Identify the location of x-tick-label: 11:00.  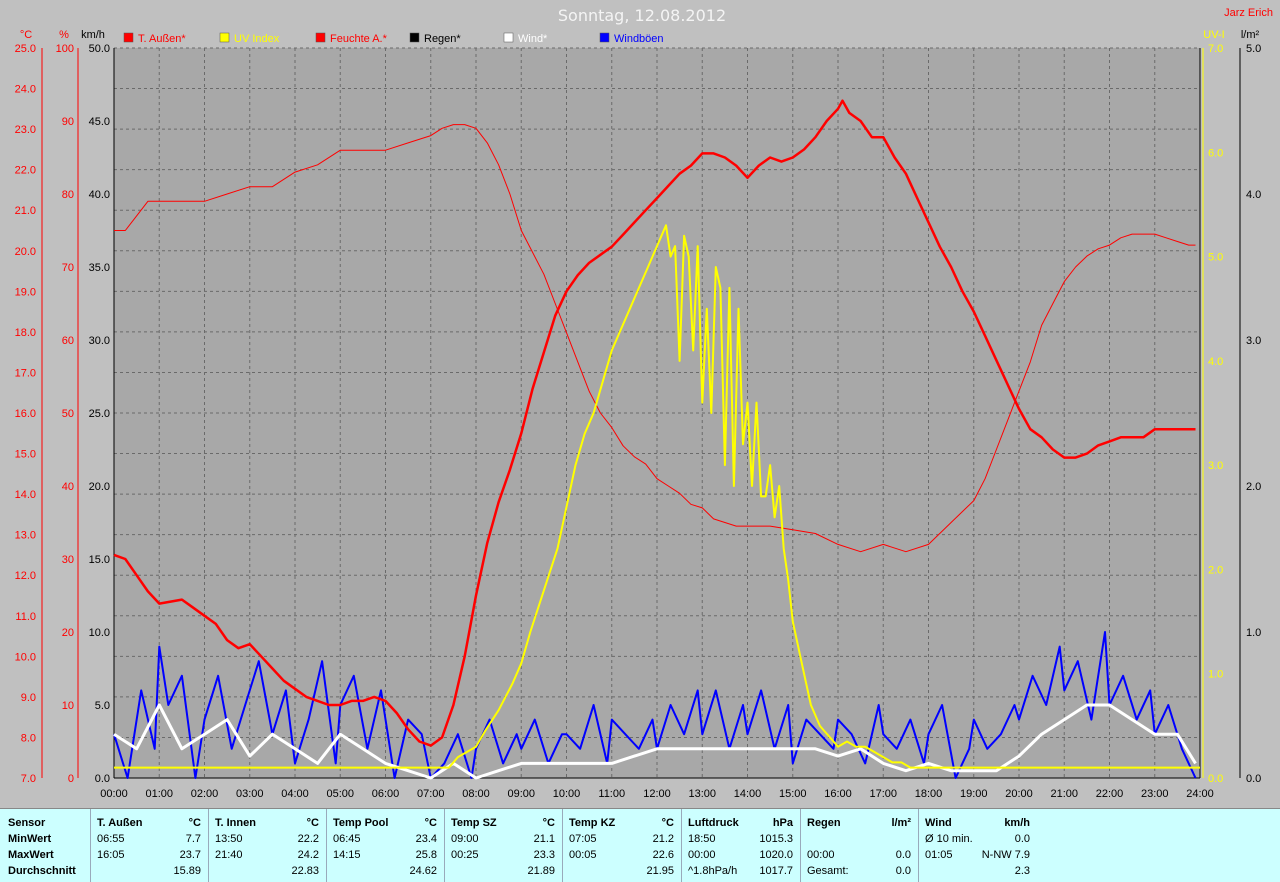
(611, 794).